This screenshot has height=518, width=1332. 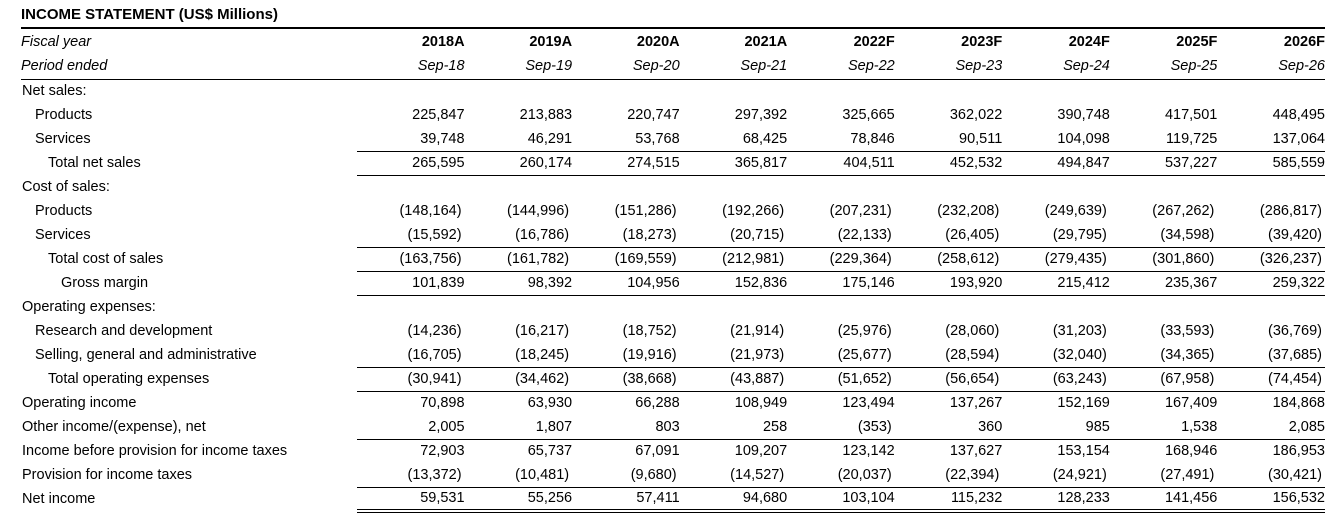 What do you see at coordinates (114, 427) in the screenshot?
I see `row-label: Other income/(expense), net` at bounding box center [114, 427].